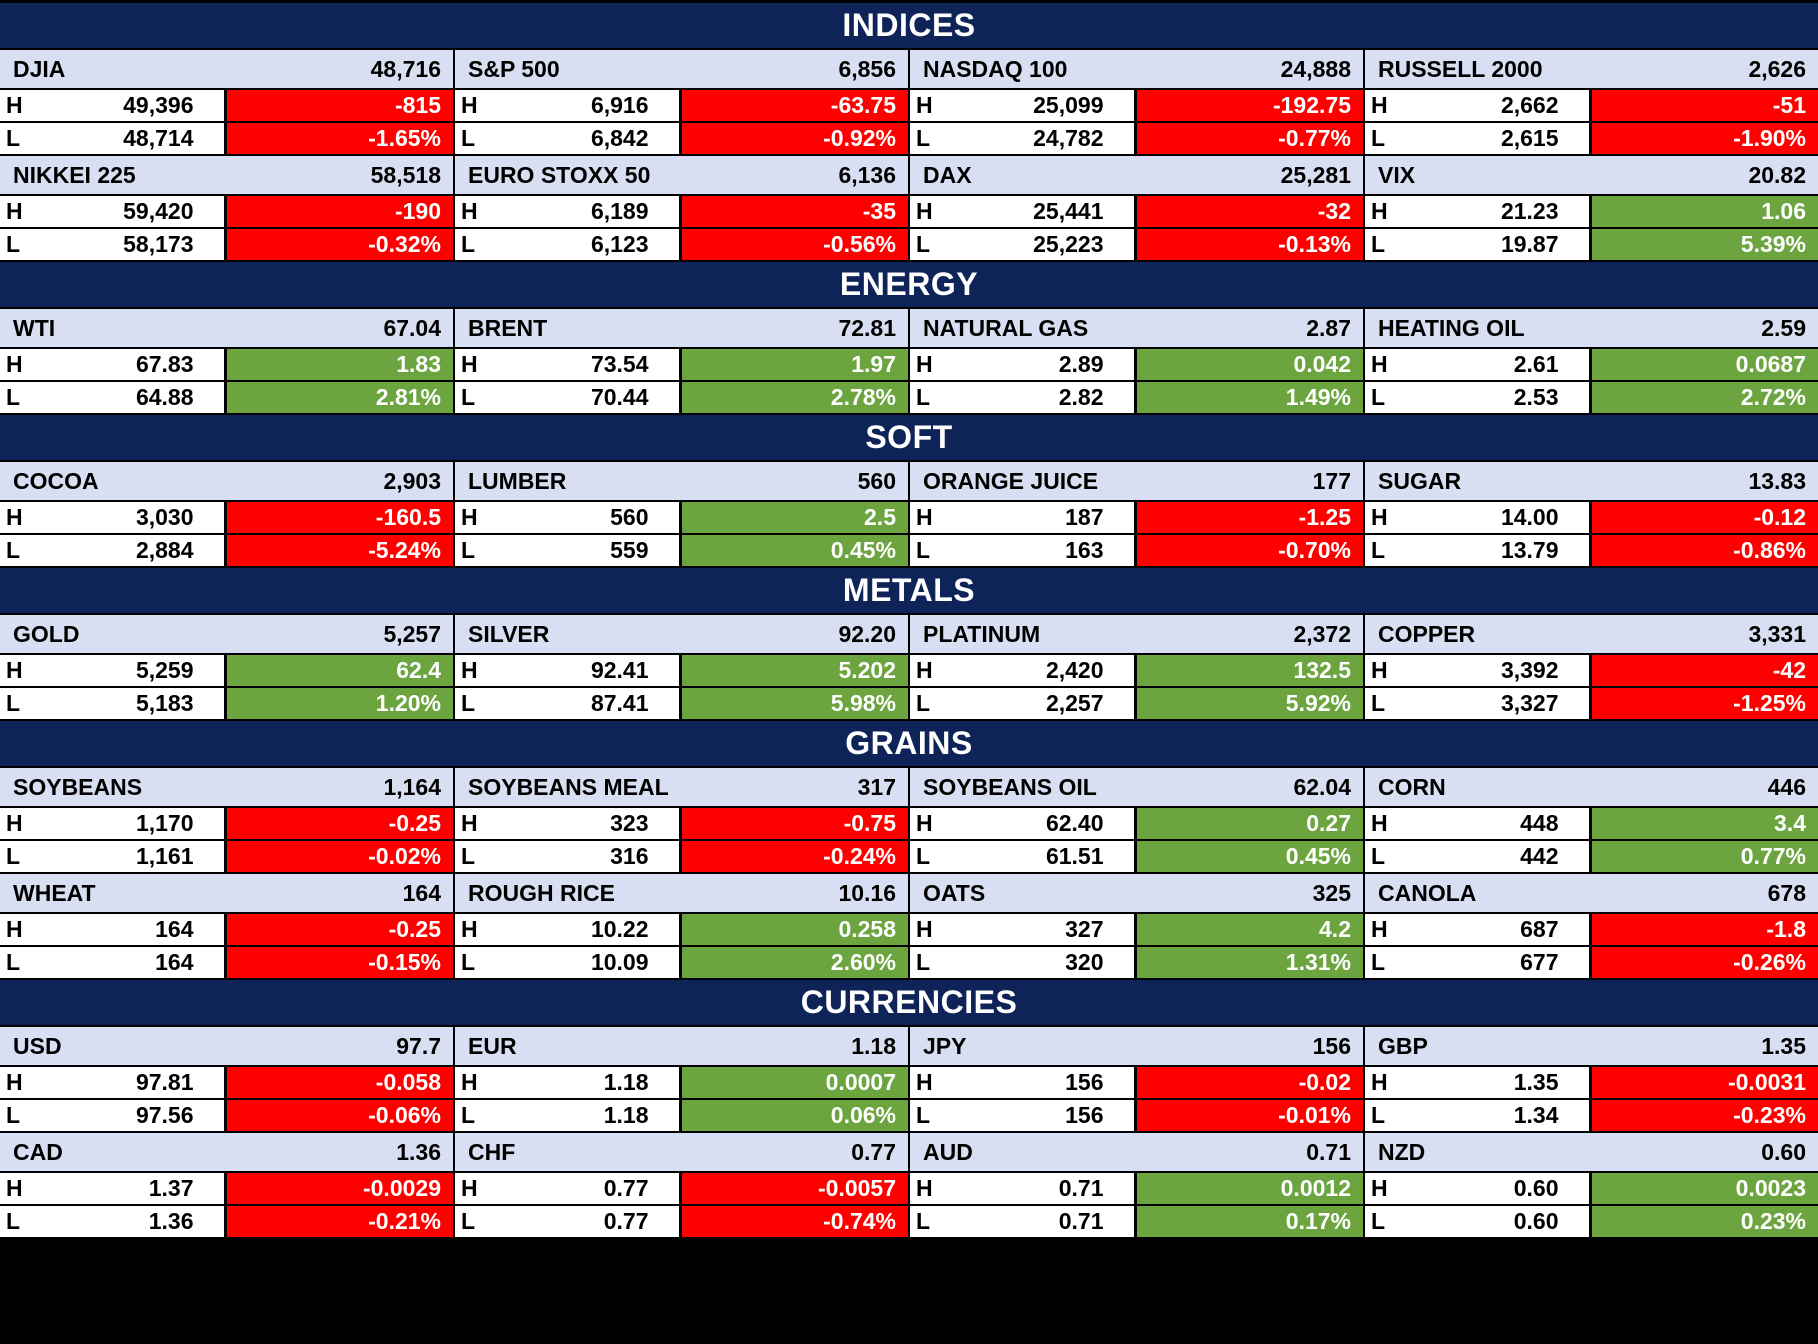 The height and width of the screenshot is (1344, 1818). I want to click on change-value: 4.2, so click(1249, 929).